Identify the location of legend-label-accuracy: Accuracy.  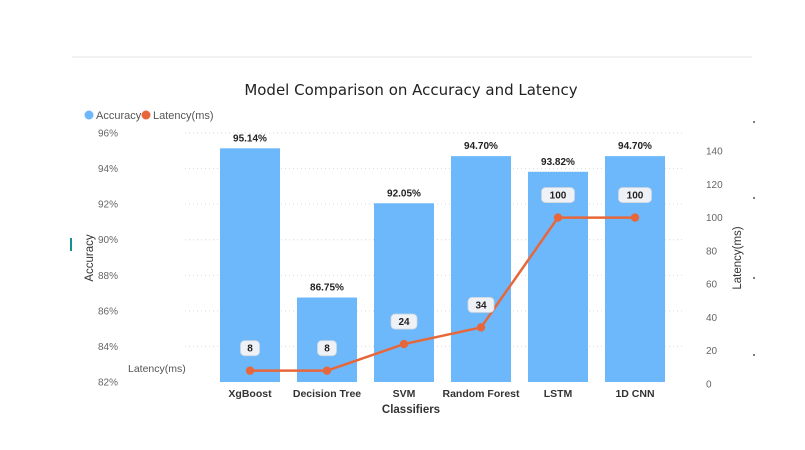
(119, 116).